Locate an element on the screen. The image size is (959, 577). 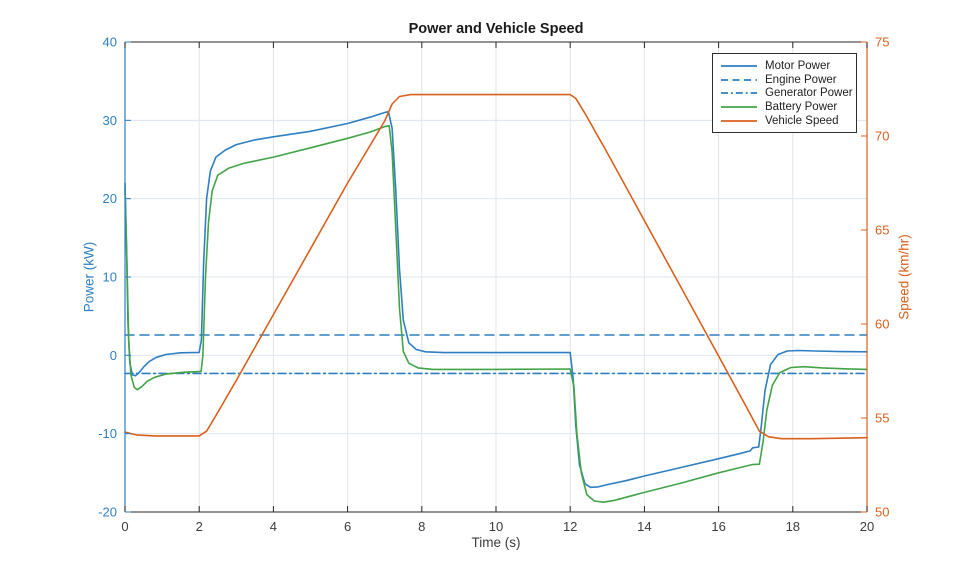
legend-item-generator-power: Generator Power is located at coordinates (787, 94).